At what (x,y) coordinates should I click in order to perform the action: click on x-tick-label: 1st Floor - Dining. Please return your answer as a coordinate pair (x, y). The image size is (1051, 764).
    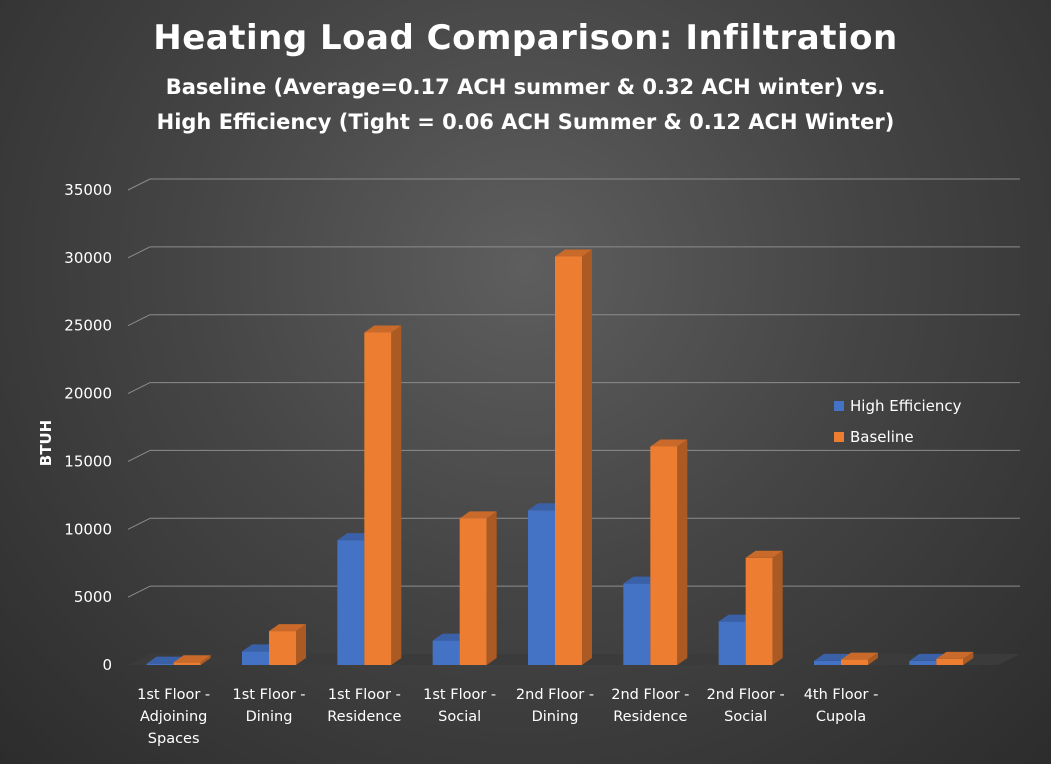
    Looking at the image, I should click on (269, 706).